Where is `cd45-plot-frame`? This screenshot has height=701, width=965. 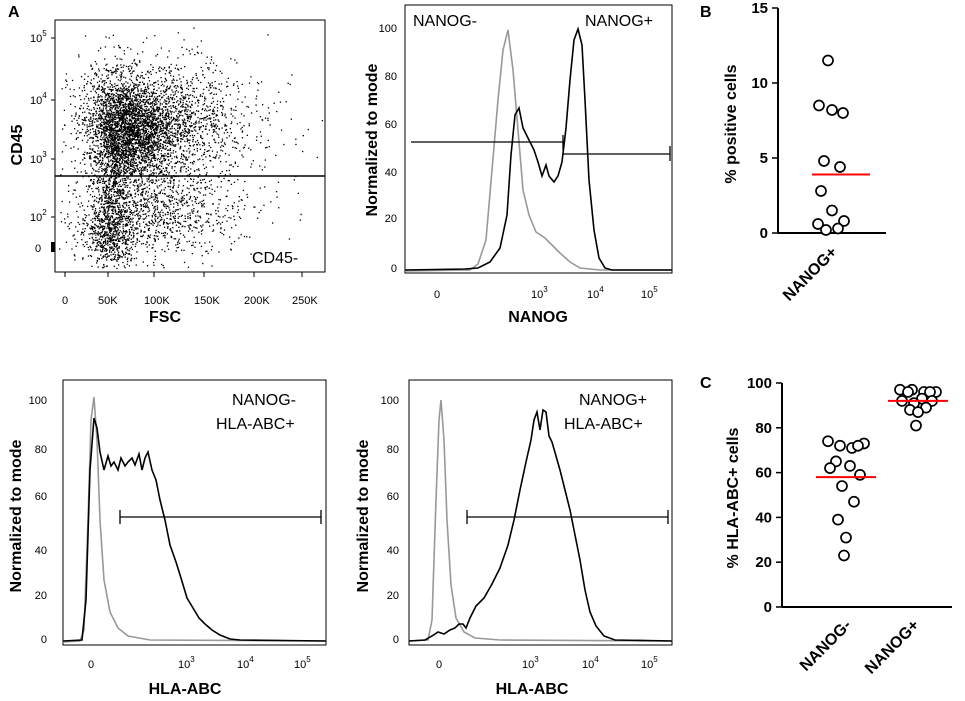
cd45-plot-frame is located at coordinates (190, 146).